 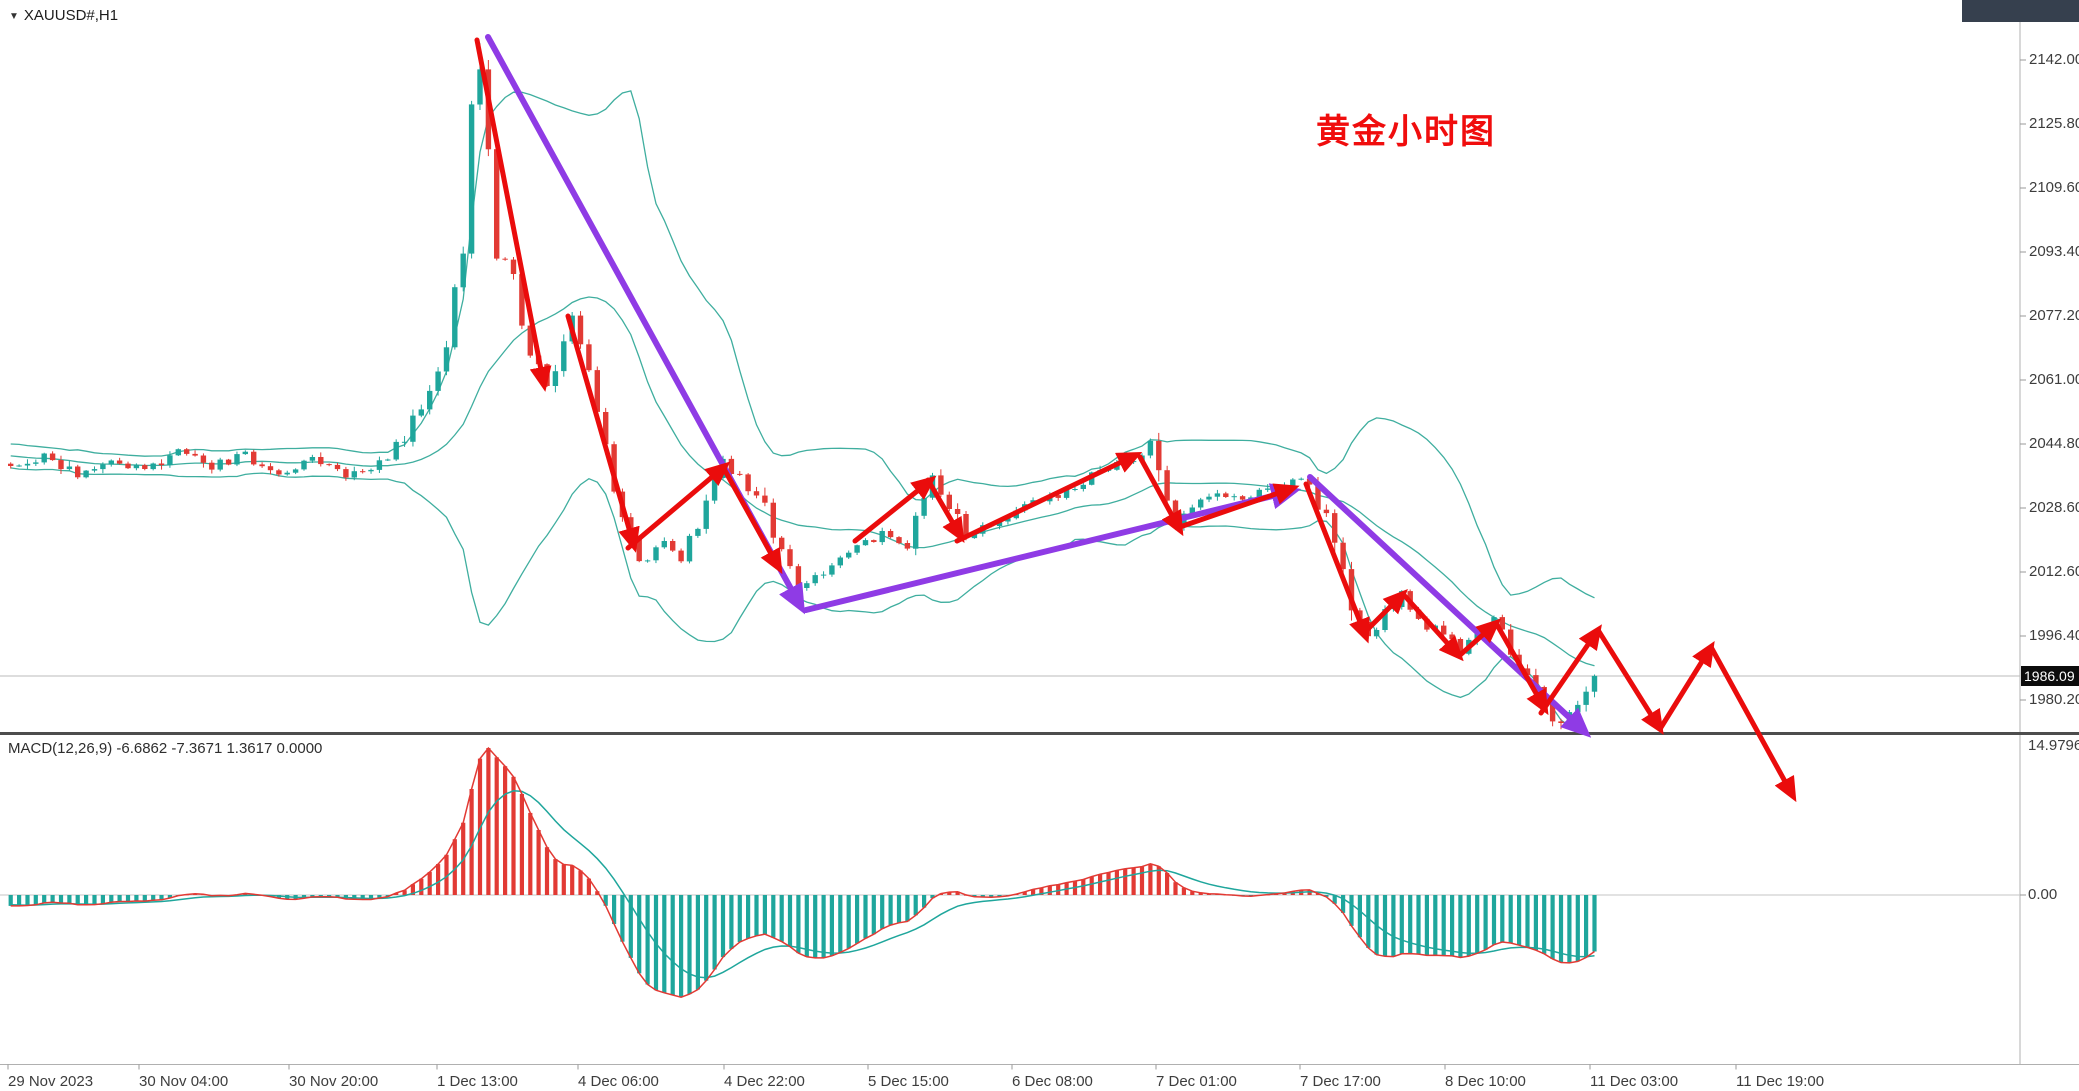 I want to click on symbol-label: ▼ XAUUSD#,H1, so click(x=63, y=15).